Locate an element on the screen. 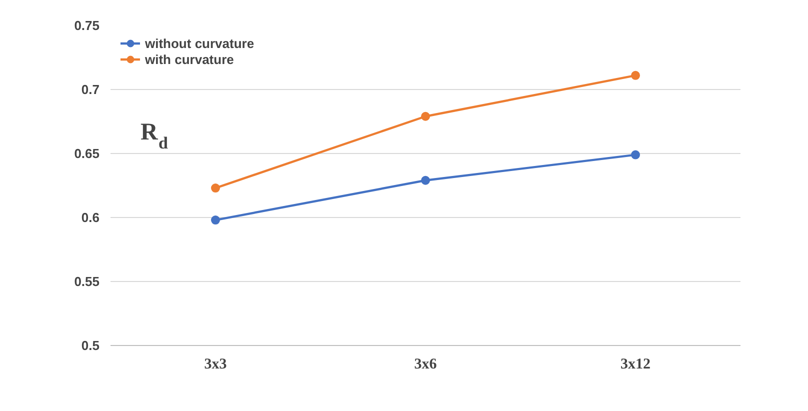 The height and width of the screenshot is (411, 808). y-tick-label: 0.5 is located at coordinates (90, 345).